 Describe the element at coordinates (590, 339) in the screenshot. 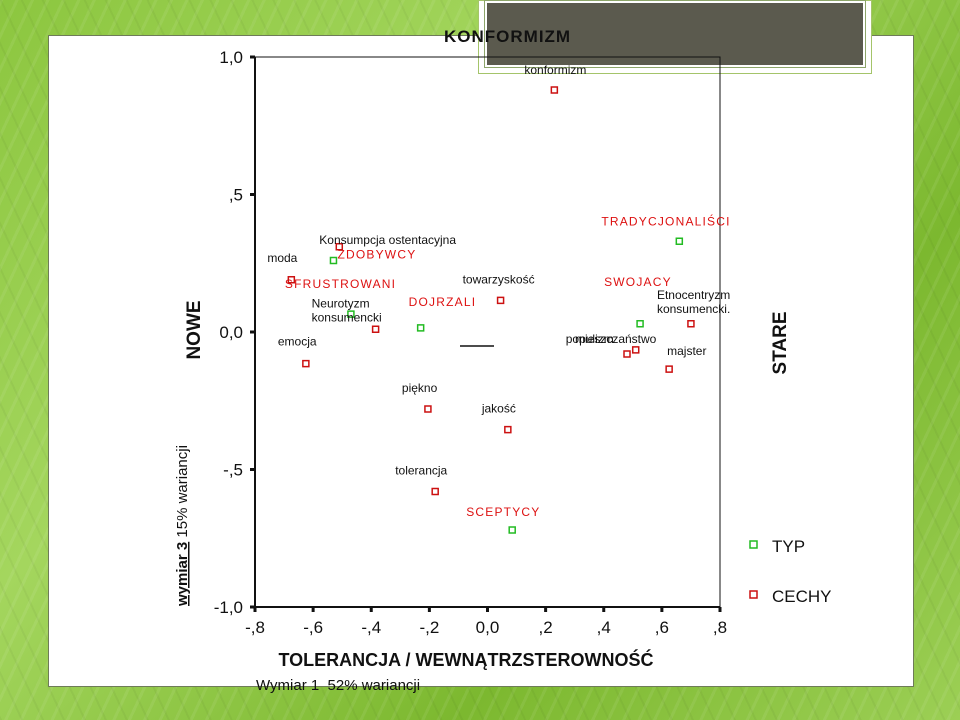

I see `point-label-cechy: populizm` at that location.